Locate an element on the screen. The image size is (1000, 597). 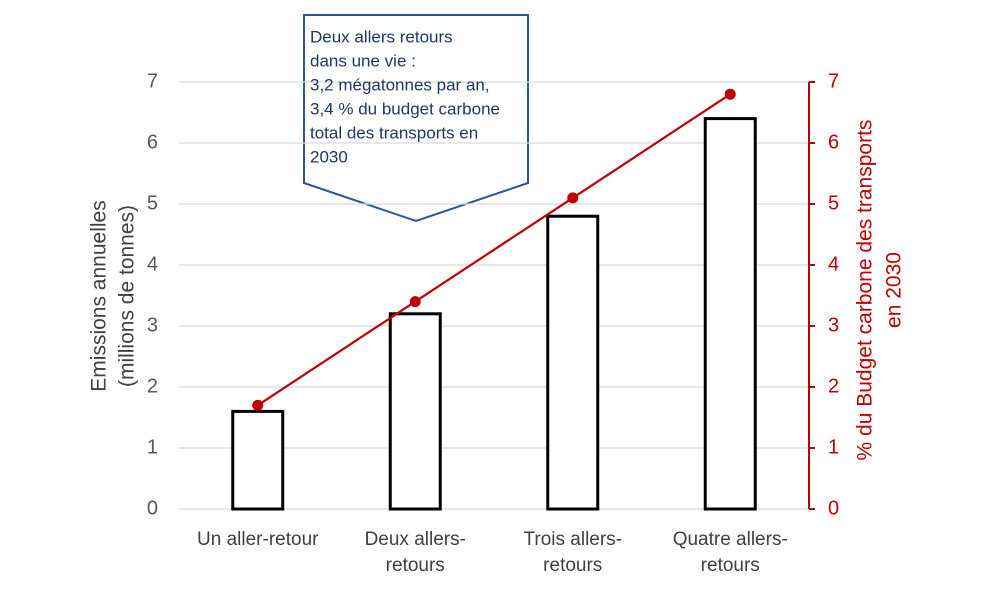
y2-tick-label: 0 is located at coordinates (833, 508).